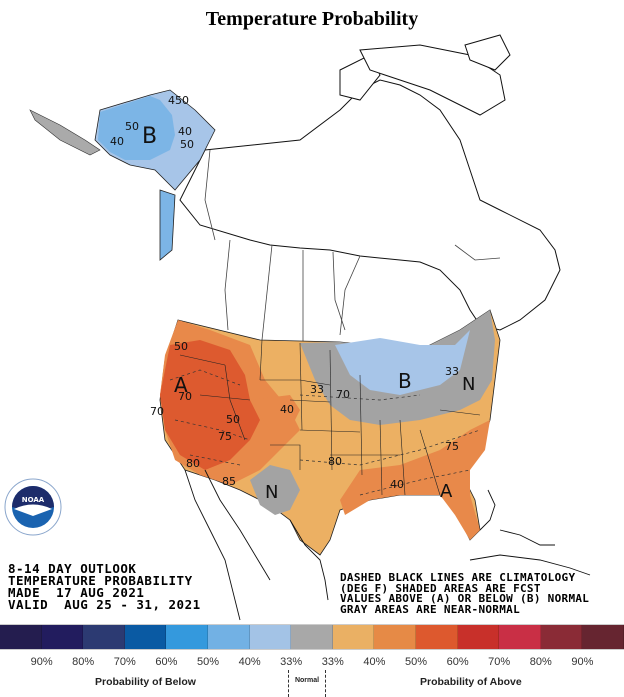 The height and width of the screenshot is (697, 624). Describe the element at coordinates (122, 175) in the screenshot. I see `alaska-region: B 40 50 40 50 450` at that location.